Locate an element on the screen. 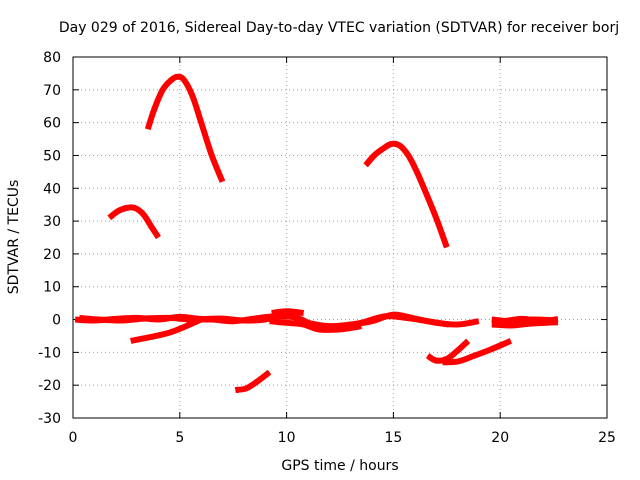 Image resolution: width=640 pixels, height=480 pixels. y-tick-label--10: -10 is located at coordinates (49, 353).